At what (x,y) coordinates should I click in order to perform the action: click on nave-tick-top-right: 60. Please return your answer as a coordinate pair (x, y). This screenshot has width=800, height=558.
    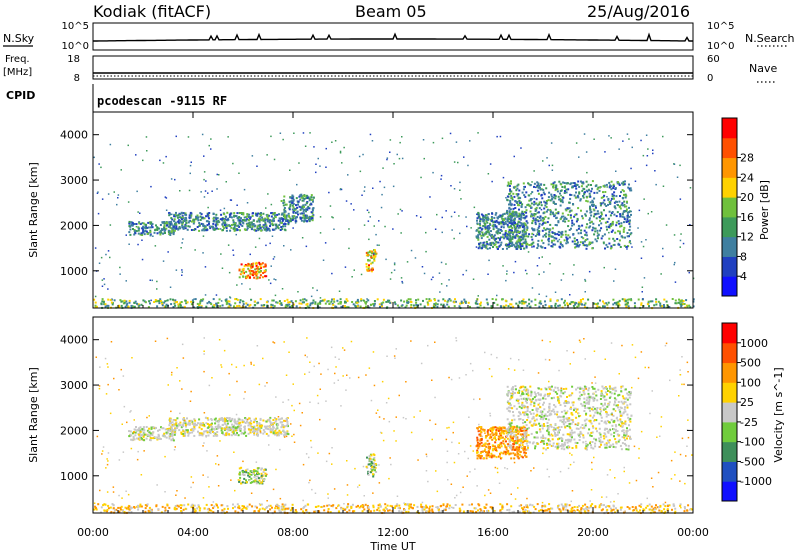
    Looking at the image, I should click on (713, 59).